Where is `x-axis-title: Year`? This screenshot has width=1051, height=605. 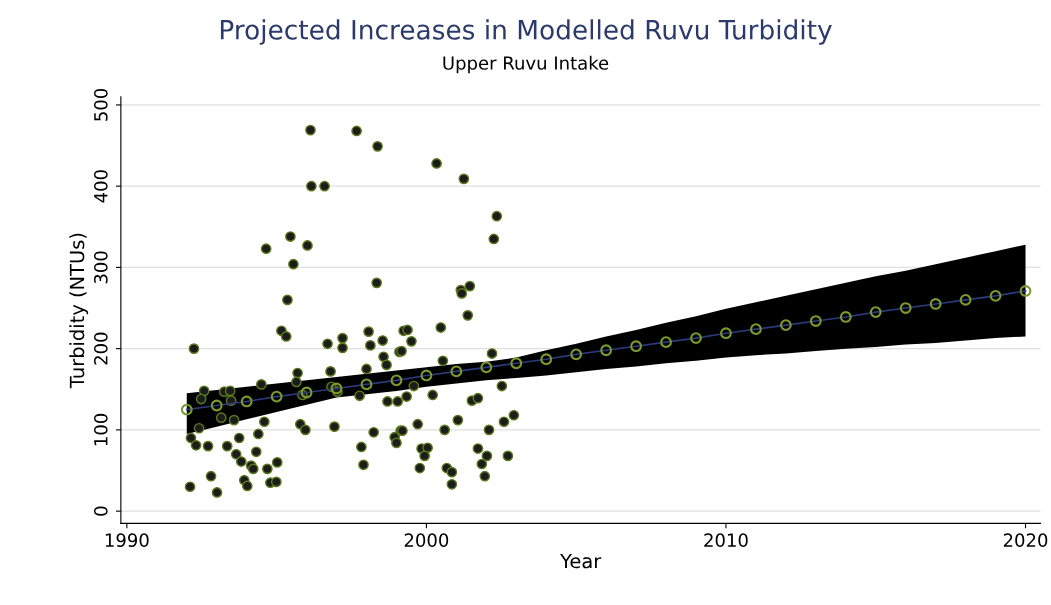
x-axis-title: Year is located at coordinates (581, 561).